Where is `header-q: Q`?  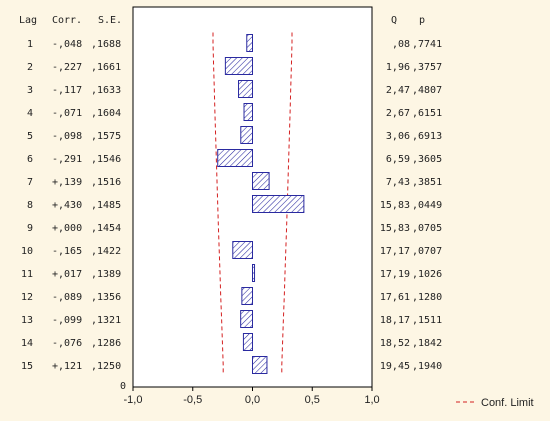
header-q: Q is located at coordinates (394, 20).